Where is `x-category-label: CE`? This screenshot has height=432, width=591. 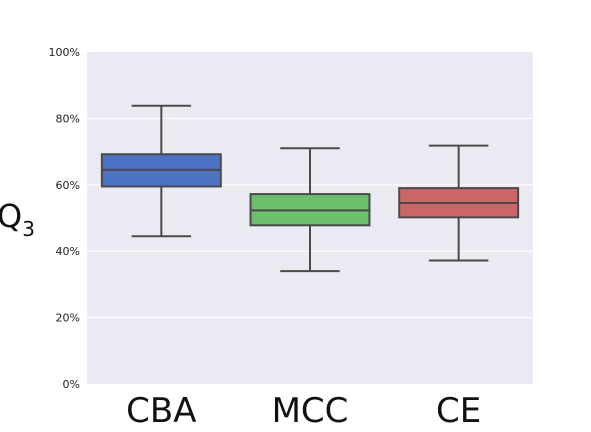 x-category-label: CE is located at coordinates (458, 411).